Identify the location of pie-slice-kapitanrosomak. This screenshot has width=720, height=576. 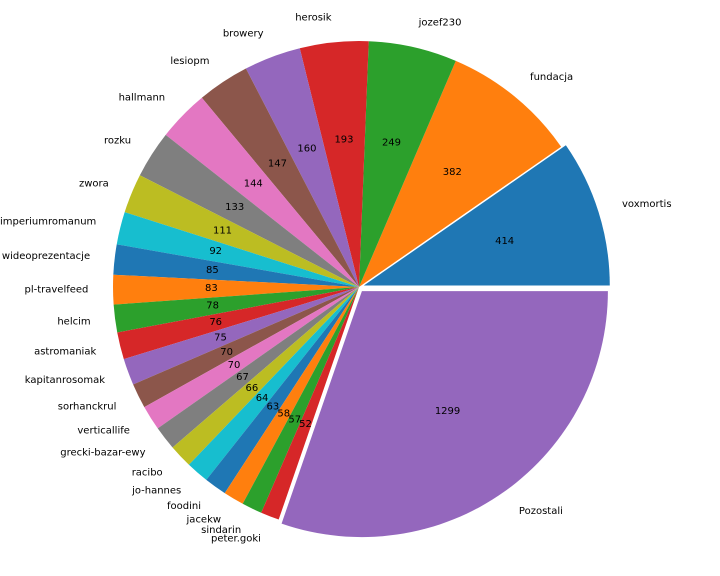
(241, 336).